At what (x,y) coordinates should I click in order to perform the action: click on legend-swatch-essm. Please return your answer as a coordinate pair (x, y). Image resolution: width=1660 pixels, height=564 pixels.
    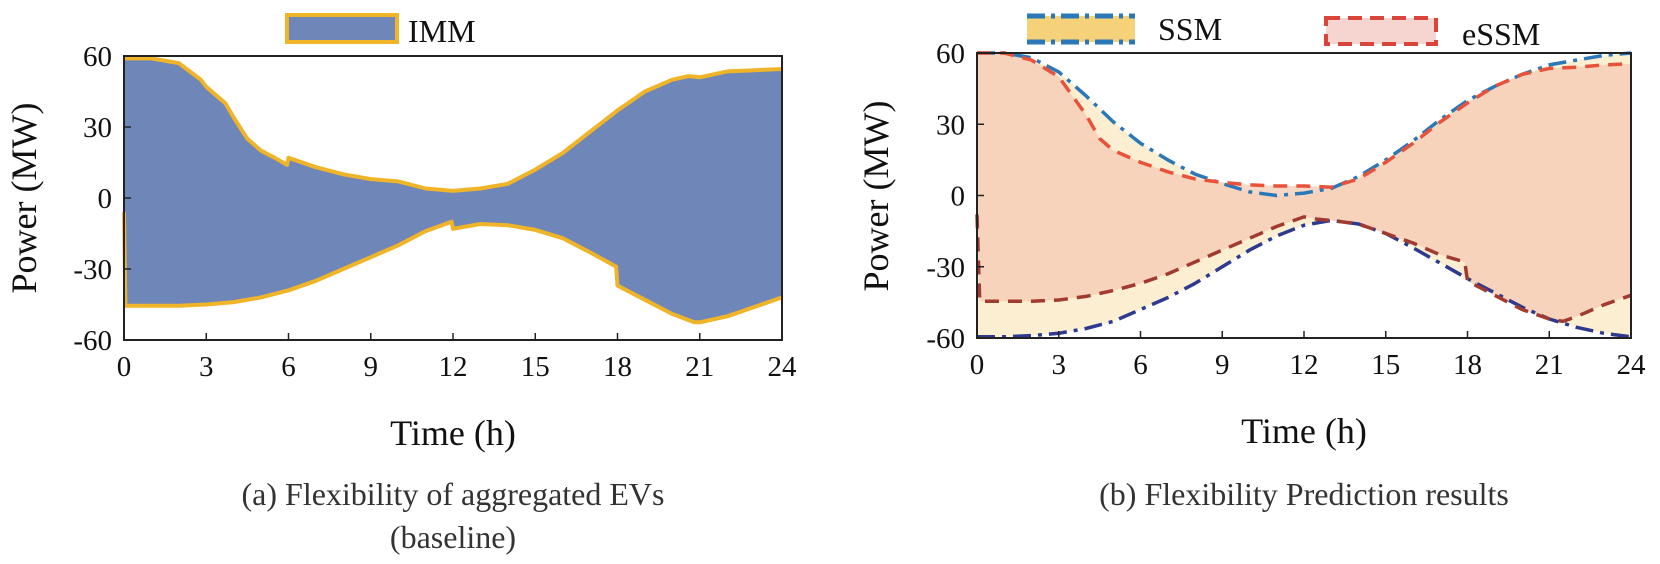
    Looking at the image, I should click on (1381, 31).